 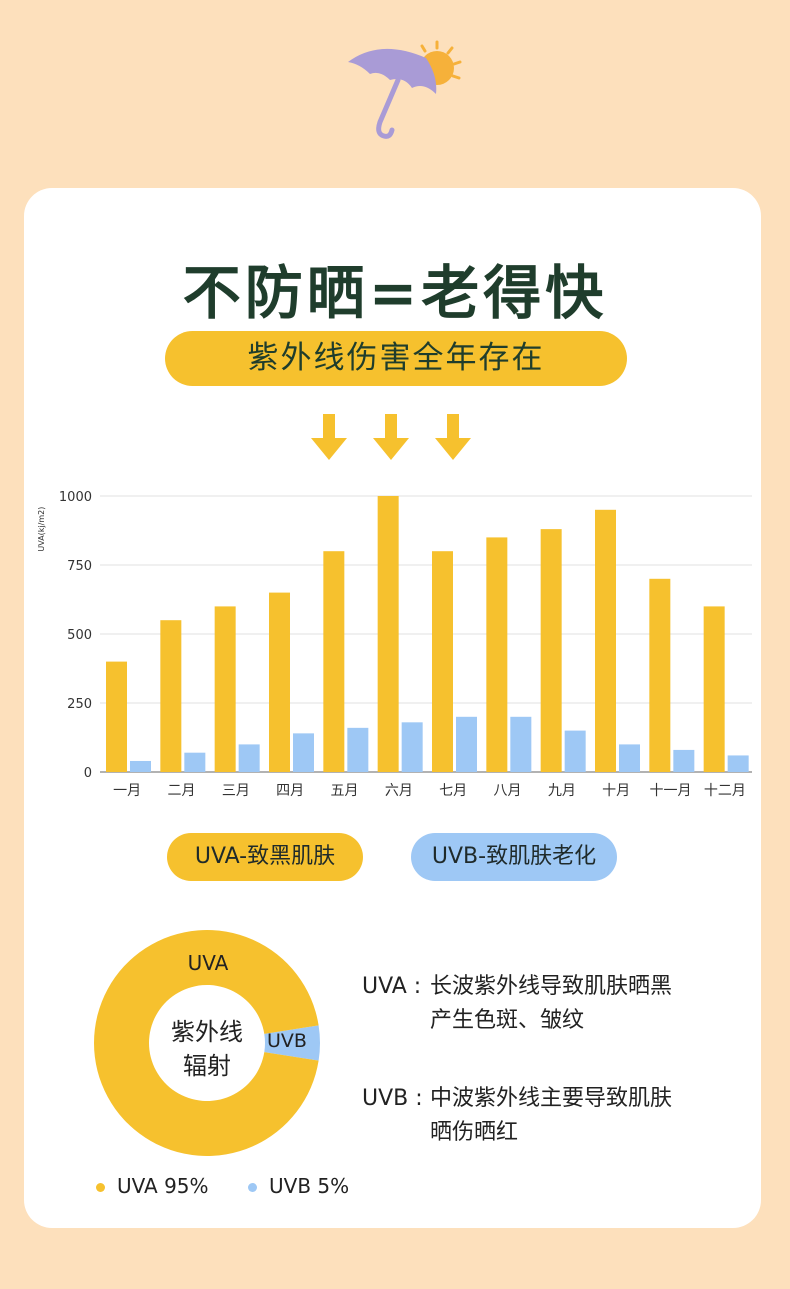 I want to click on y-tick-label: 500, so click(x=79, y=635).